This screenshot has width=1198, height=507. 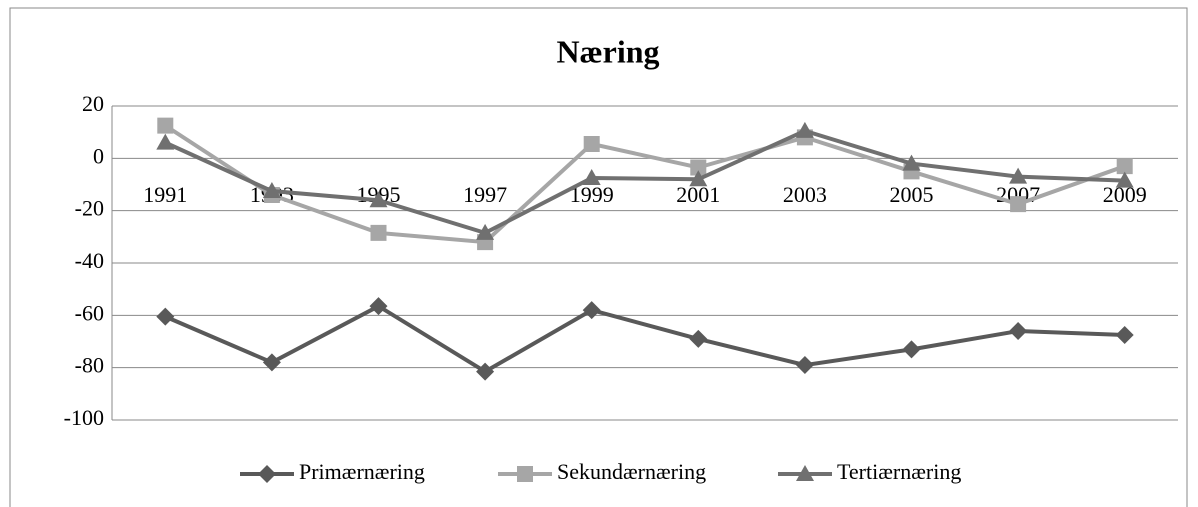 I want to click on x-tick-label: 1991, so click(x=165, y=194).